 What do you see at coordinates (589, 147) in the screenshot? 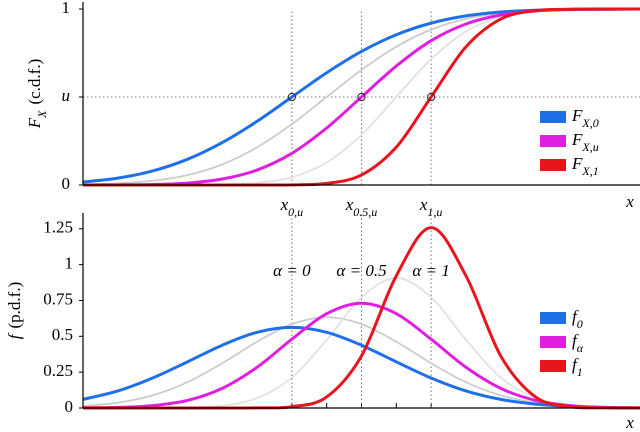
I see `legend-label-subscript: X,u` at bounding box center [589, 147].